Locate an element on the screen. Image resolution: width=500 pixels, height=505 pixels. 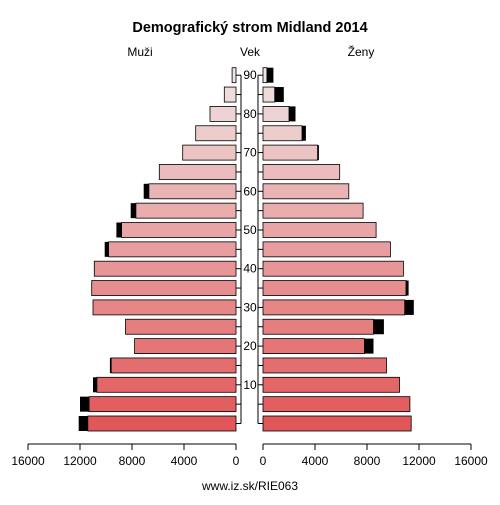
age-tick-label: 50 is located at coordinates (250, 230).